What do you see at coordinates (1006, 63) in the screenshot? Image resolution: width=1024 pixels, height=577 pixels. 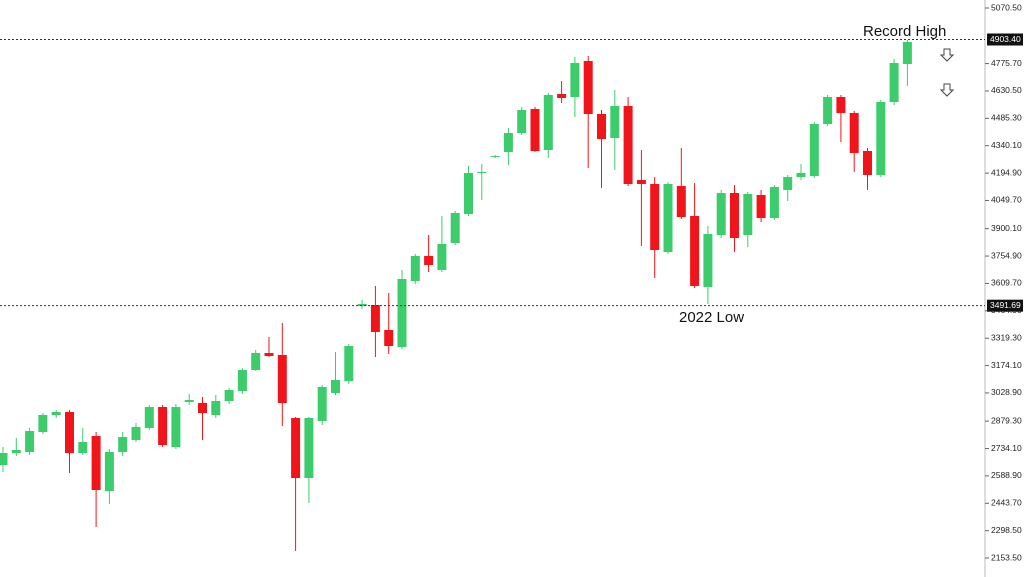 I see `y-tick-label: 4775.70` at bounding box center [1006, 63].